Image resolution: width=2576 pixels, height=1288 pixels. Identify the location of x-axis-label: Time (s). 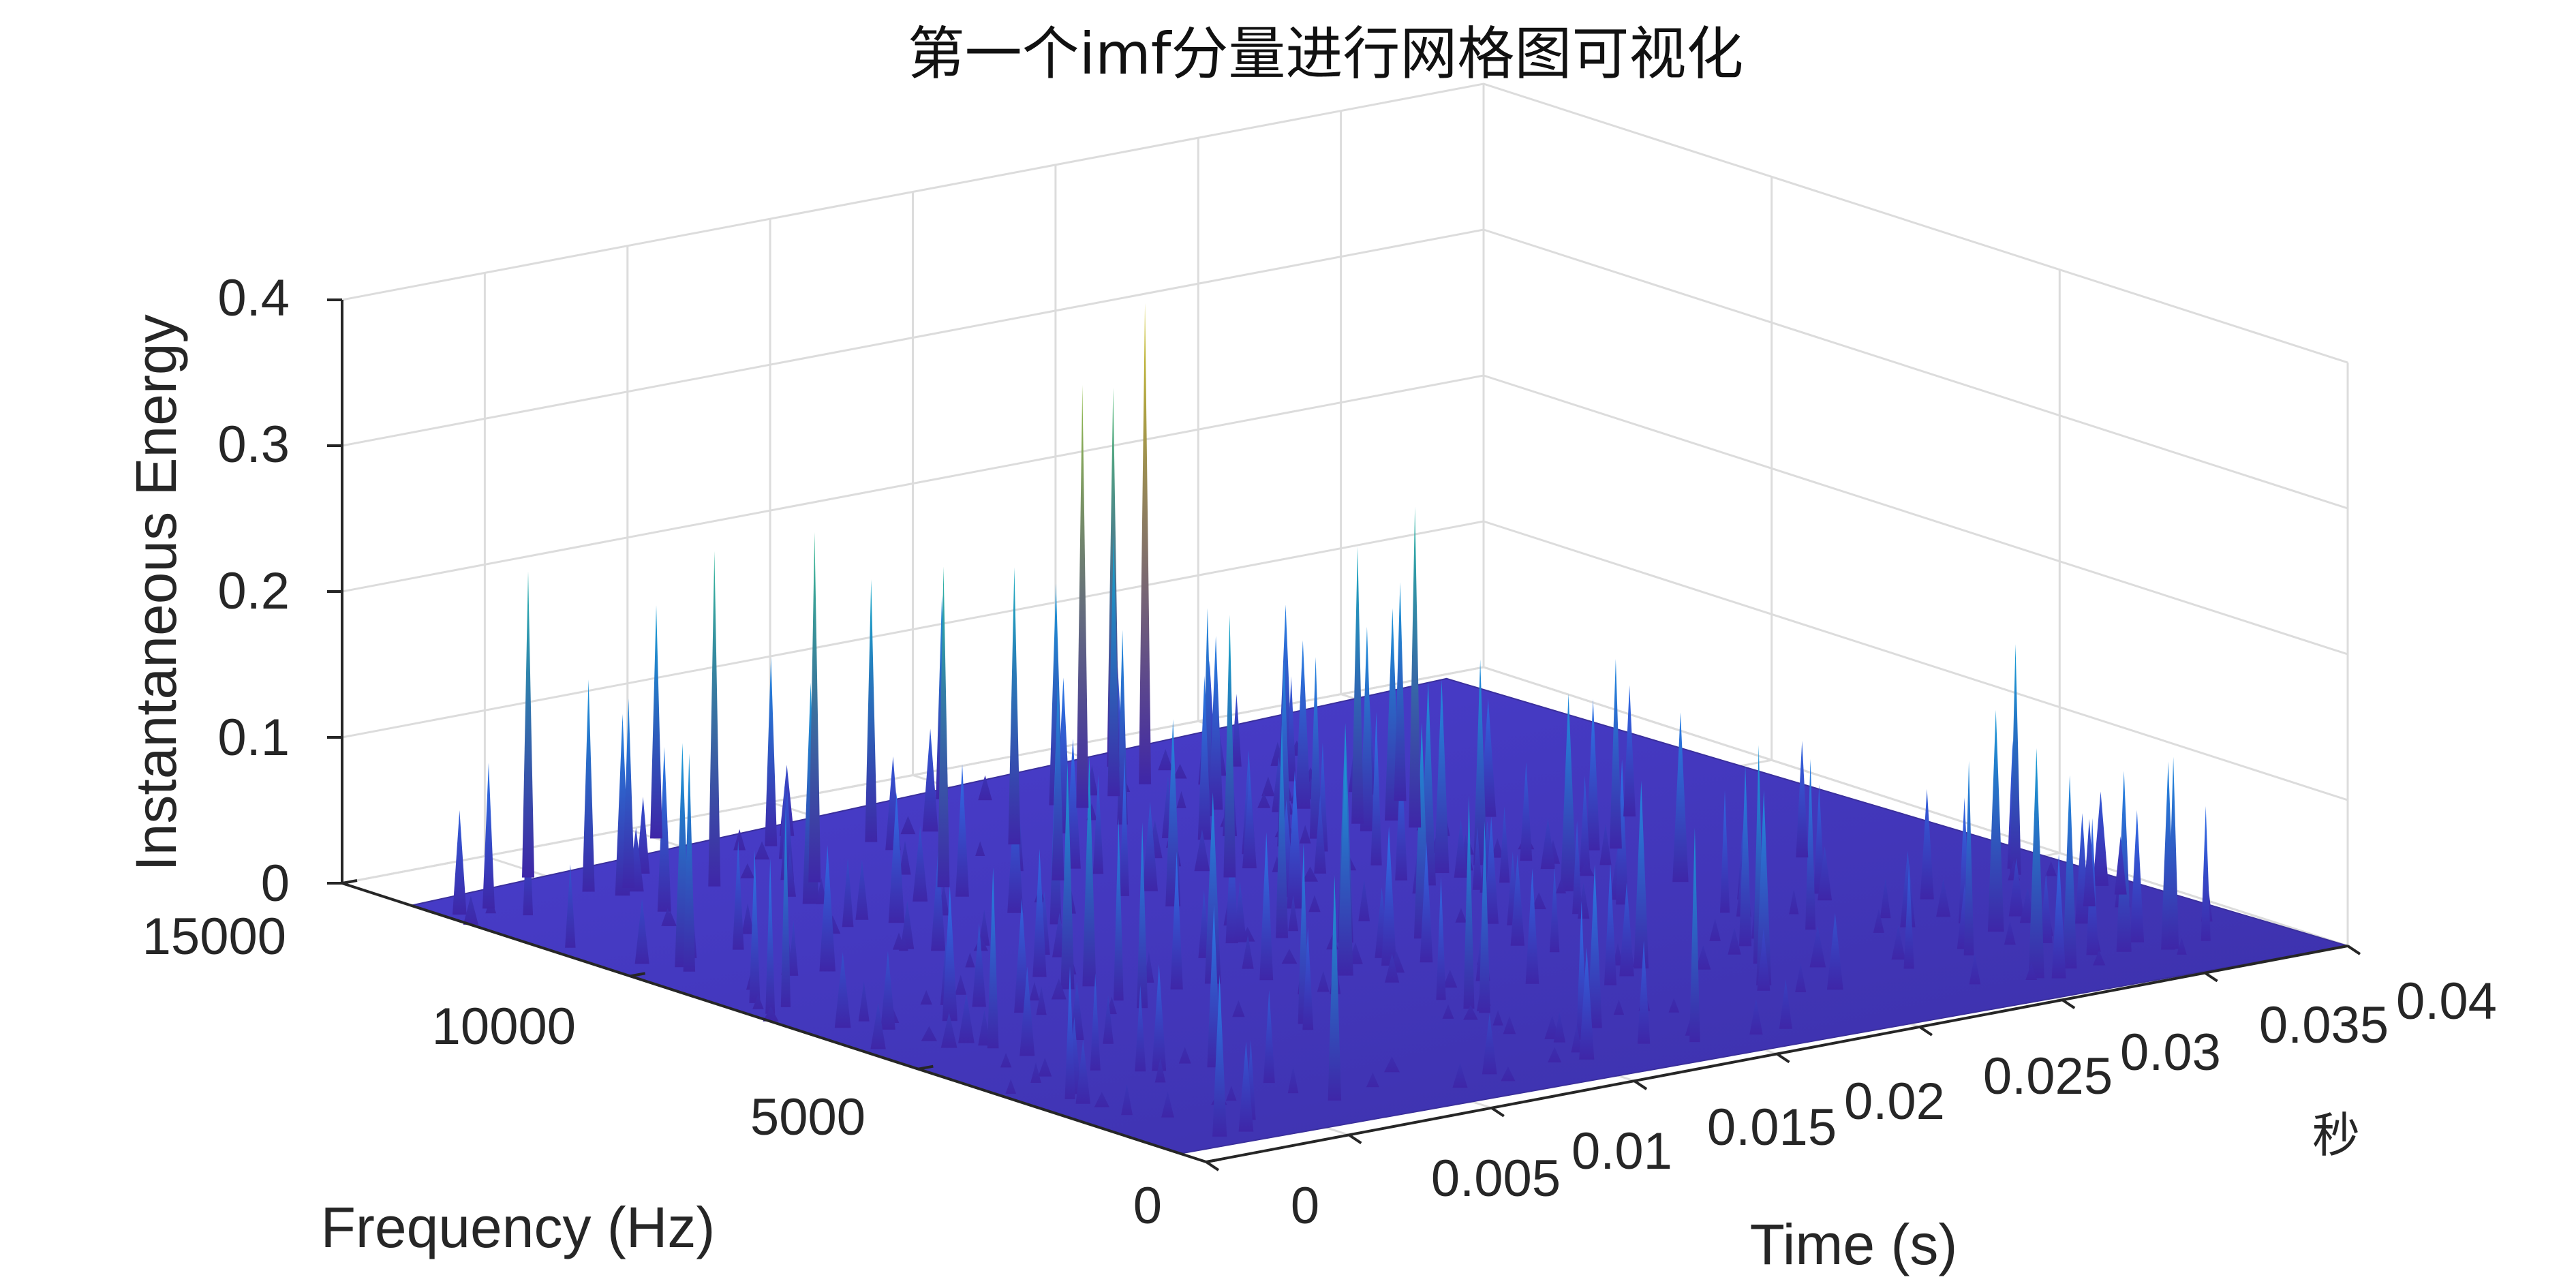
(1854, 1244).